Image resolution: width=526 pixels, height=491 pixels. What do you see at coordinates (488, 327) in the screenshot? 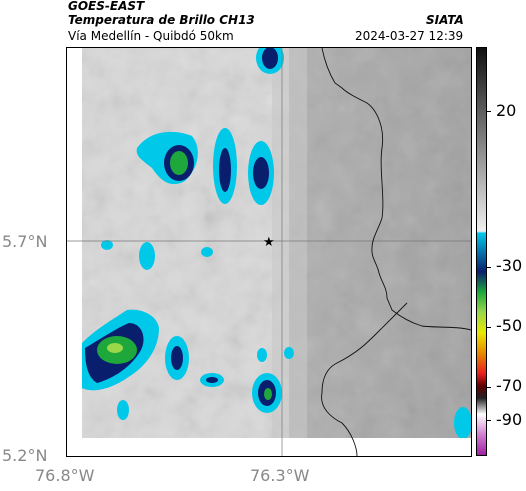
I see `cb-tick-m50` at bounding box center [488, 327].